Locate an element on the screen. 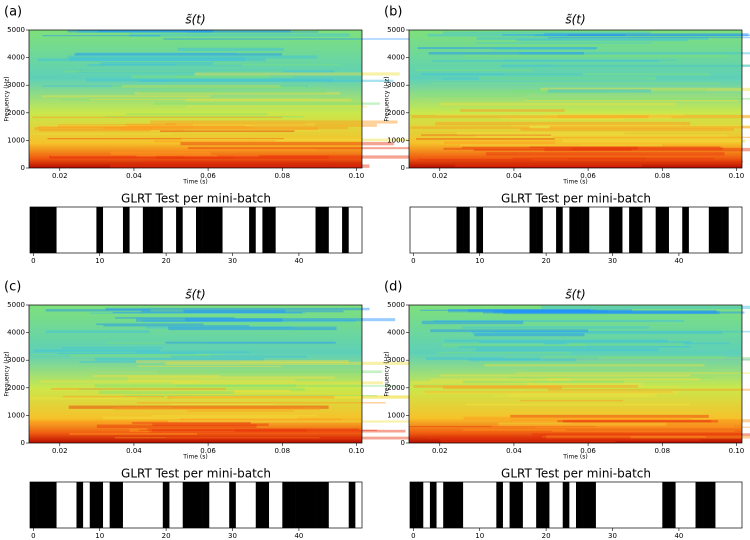 Image resolution: width=750 pixels, height=540 pixels. x-tick-label: 0.08 is located at coordinates (662, 176).